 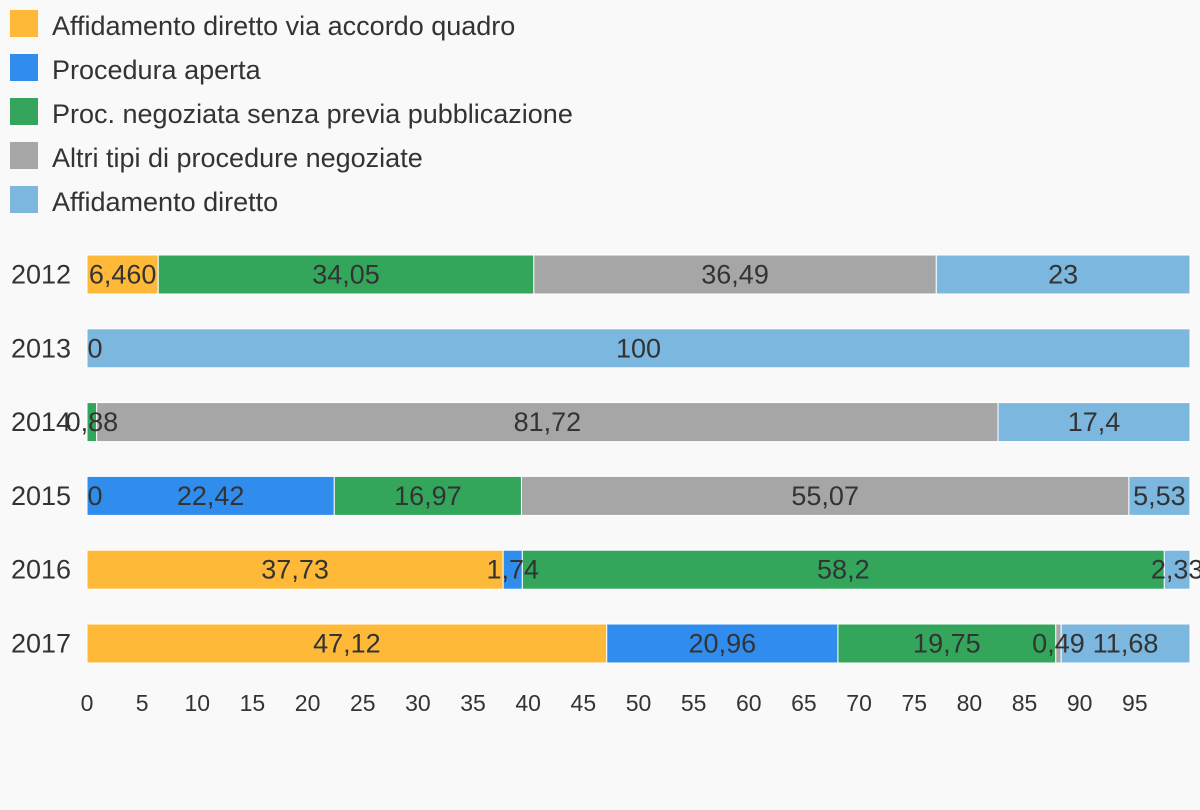 What do you see at coordinates (142, 703) in the screenshot?
I see `x-tick-label: 5` at bounding box center [142, 703].